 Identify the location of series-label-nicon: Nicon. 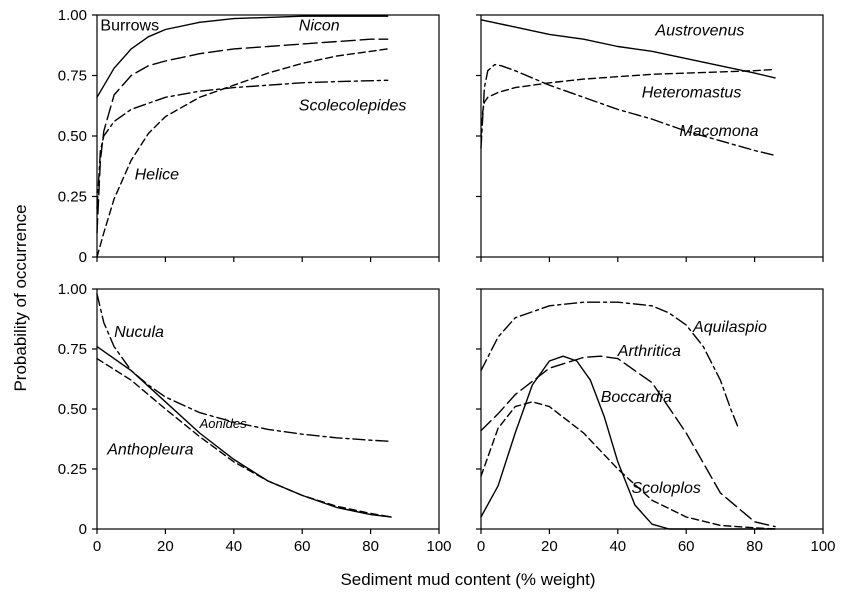
(319, 26).